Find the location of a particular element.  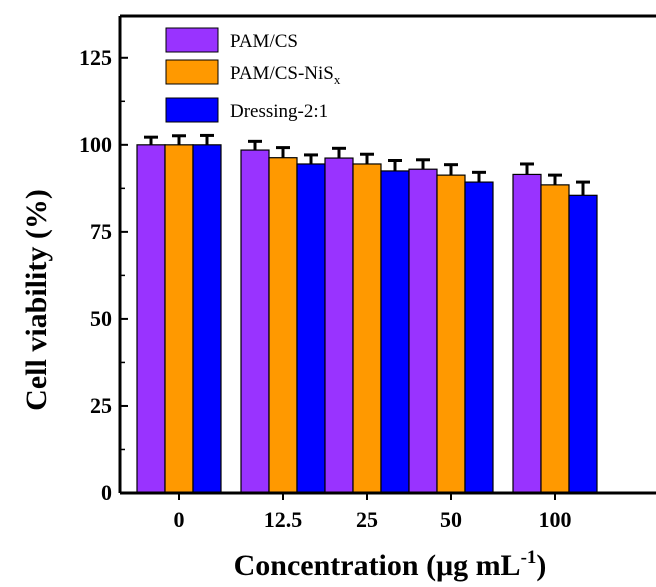

x-tick-label: 100 is located at coordinates (555, 519).